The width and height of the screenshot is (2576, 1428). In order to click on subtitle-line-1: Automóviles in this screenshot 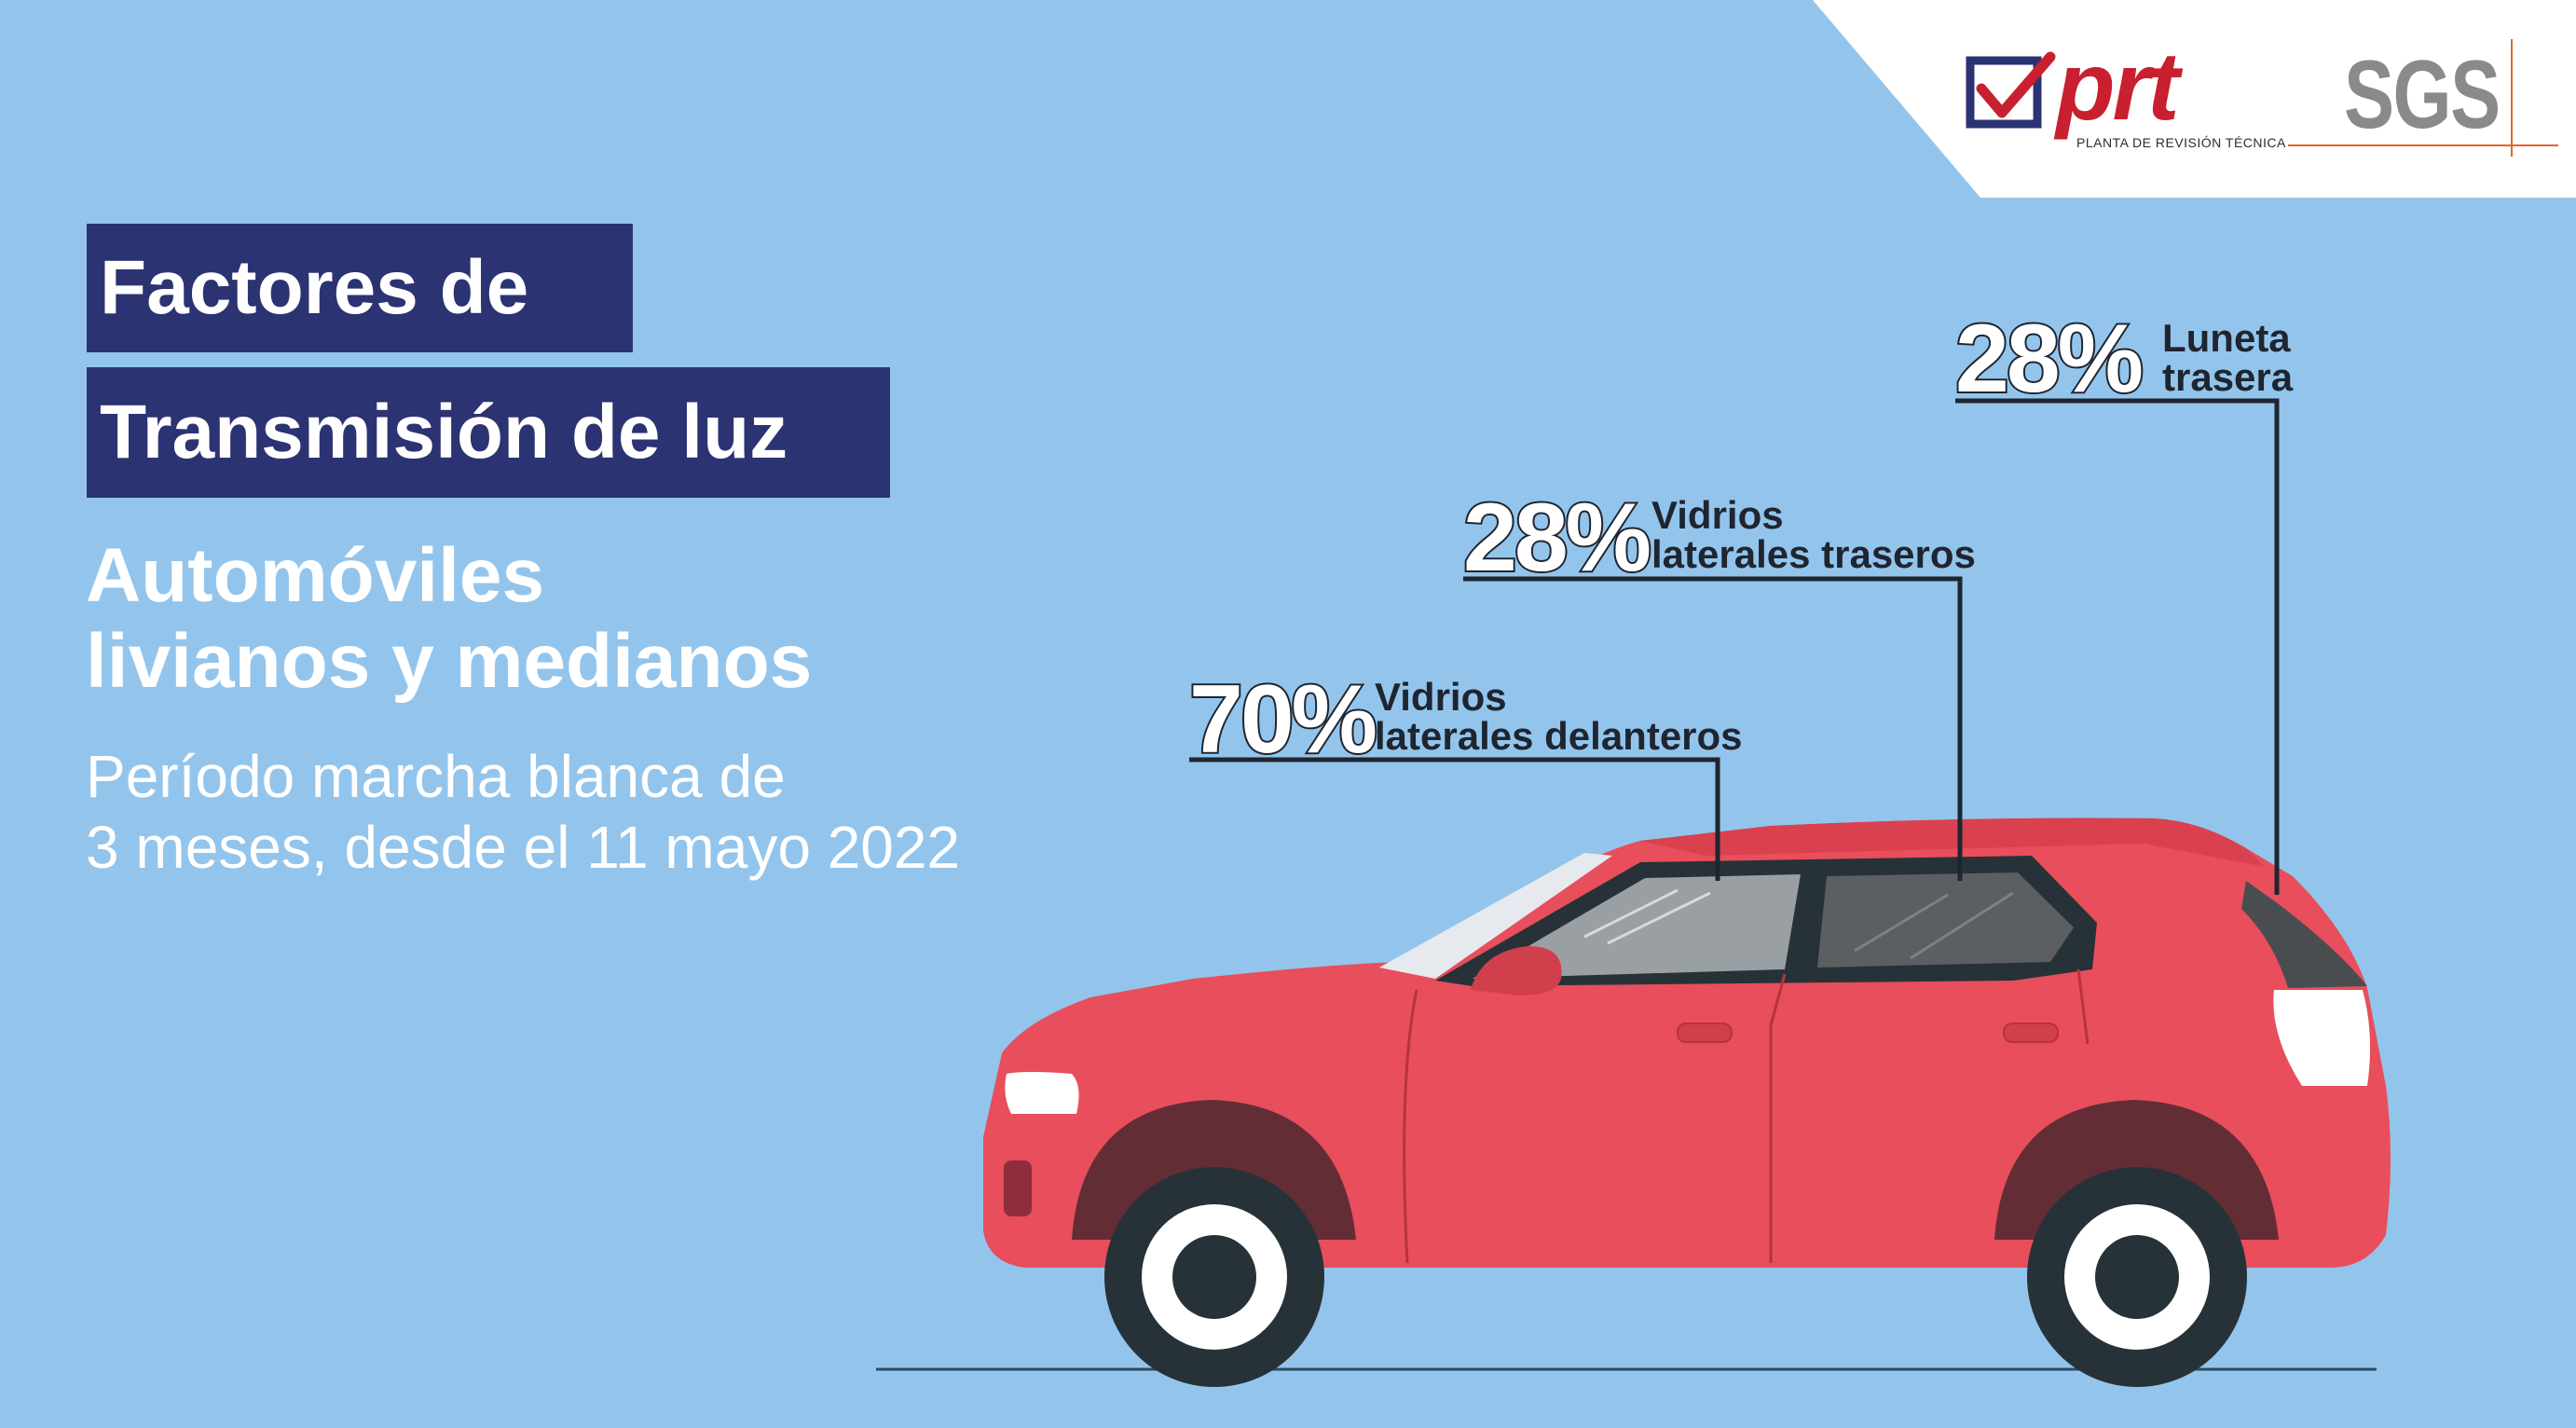, I will do `click(315, 575)`.